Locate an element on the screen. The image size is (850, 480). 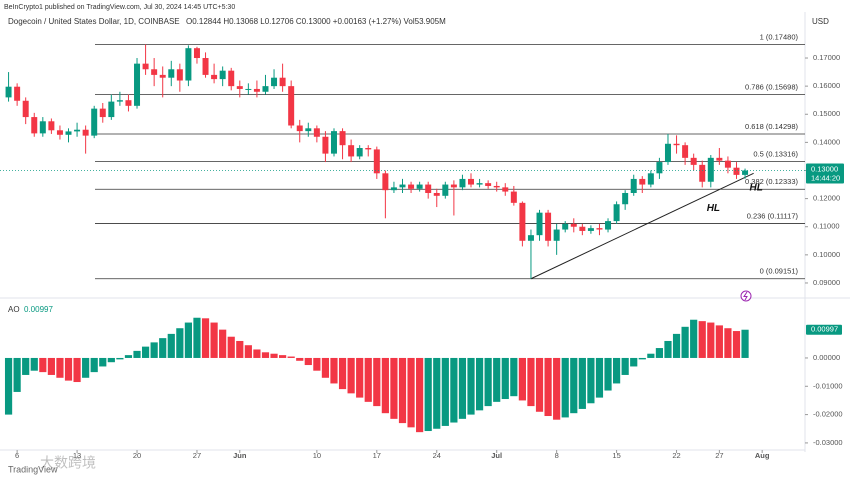
fib-label: 1 (0.17480) is located at coordinates (779, 37).